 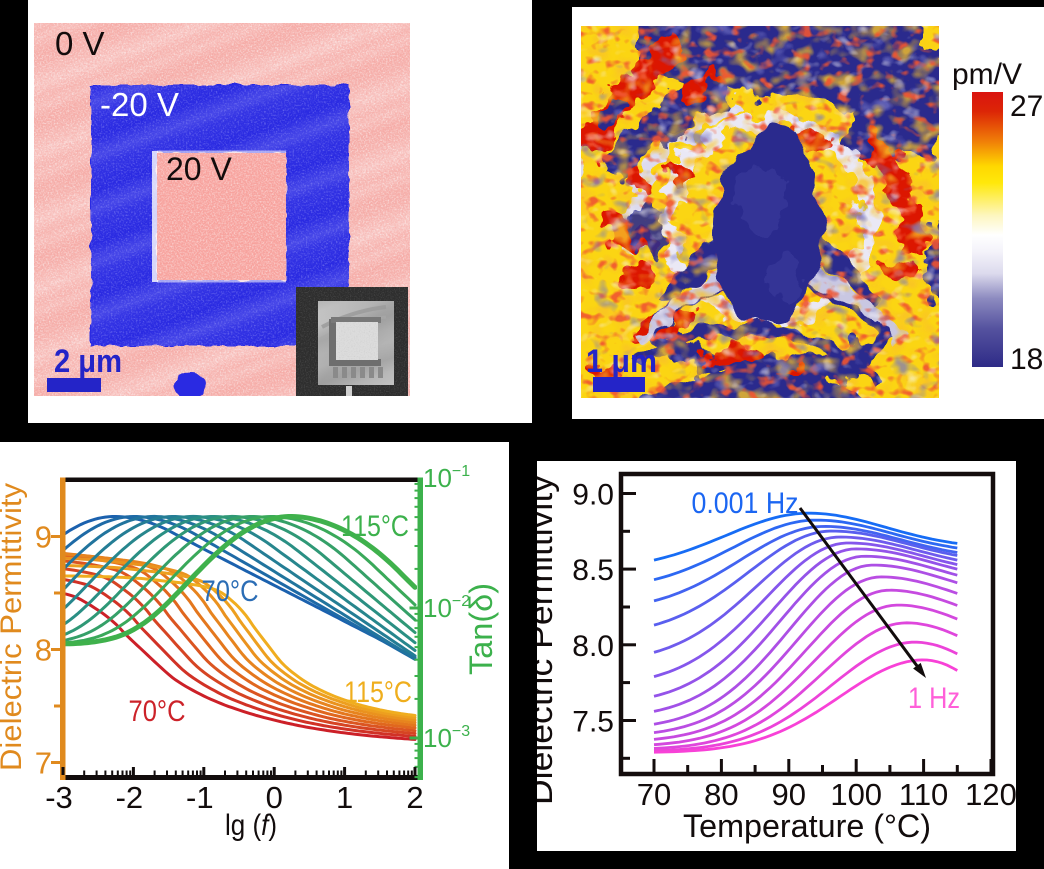 I want to click on svg-text: 110, so click(x=923, y=794).